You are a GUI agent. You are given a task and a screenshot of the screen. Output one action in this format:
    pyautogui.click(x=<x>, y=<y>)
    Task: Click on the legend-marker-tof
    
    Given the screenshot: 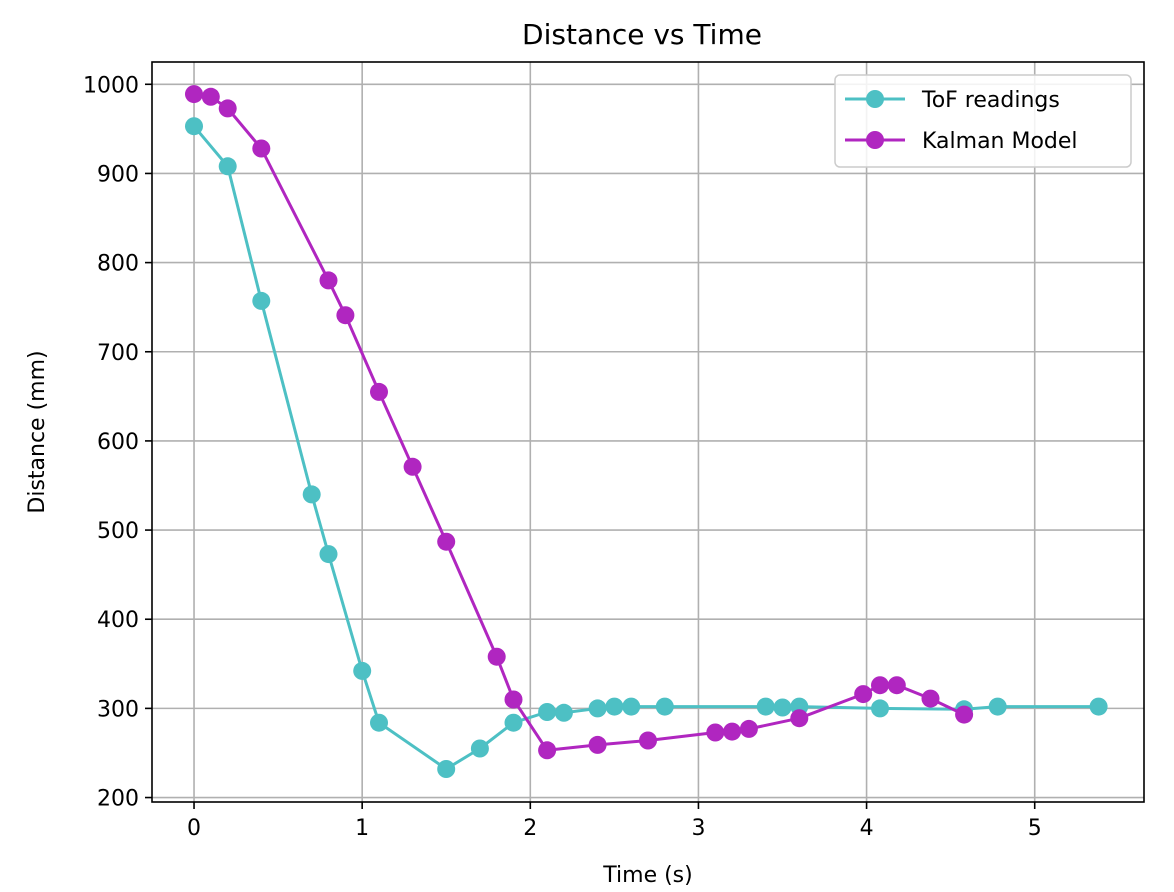 What is the action you would take?
    pyautogui.click(x=875, y=99)
    